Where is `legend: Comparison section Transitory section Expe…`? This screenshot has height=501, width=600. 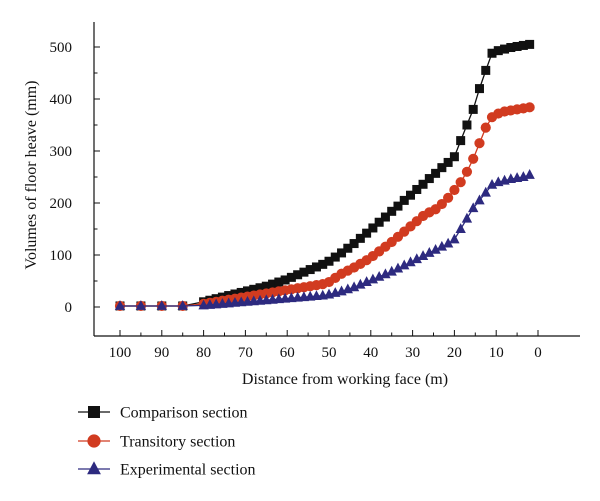
legend: Comparison section Transitory section Expe… is located at coordinates (167, 442).